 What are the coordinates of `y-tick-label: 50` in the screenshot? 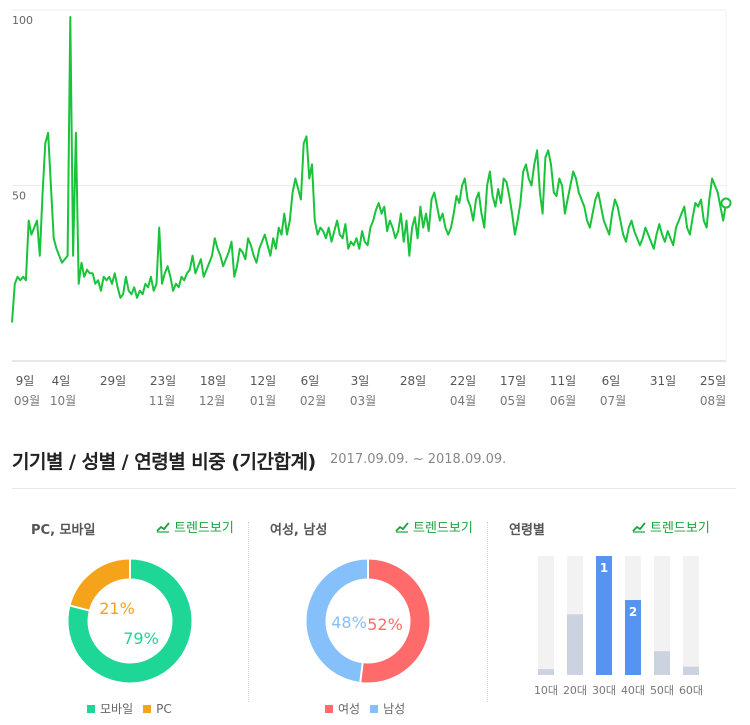 It's located at (19, 196).